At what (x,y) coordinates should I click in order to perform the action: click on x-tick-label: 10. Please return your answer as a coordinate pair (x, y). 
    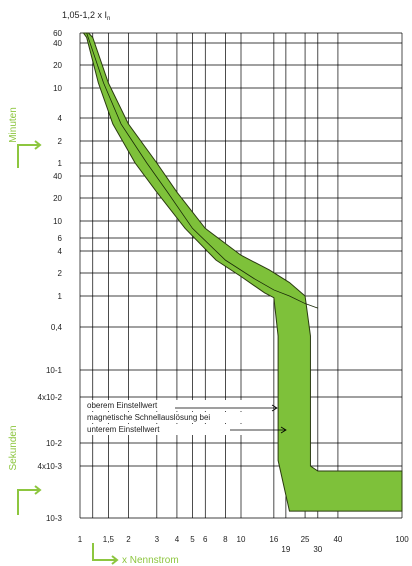
    Looking at the image, I should click on (241, 539).